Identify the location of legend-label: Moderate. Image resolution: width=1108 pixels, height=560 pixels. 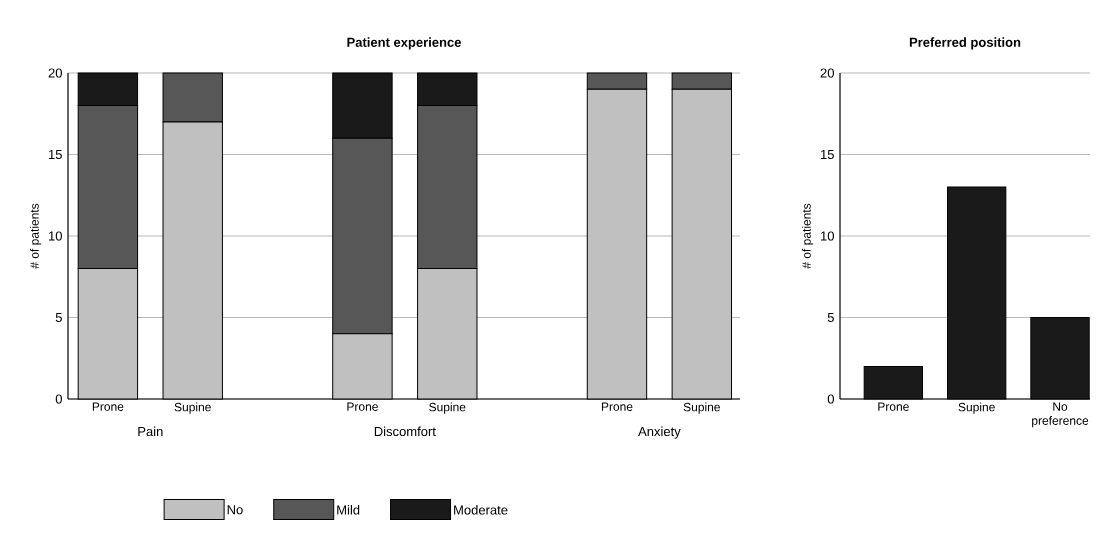
(481, 510).